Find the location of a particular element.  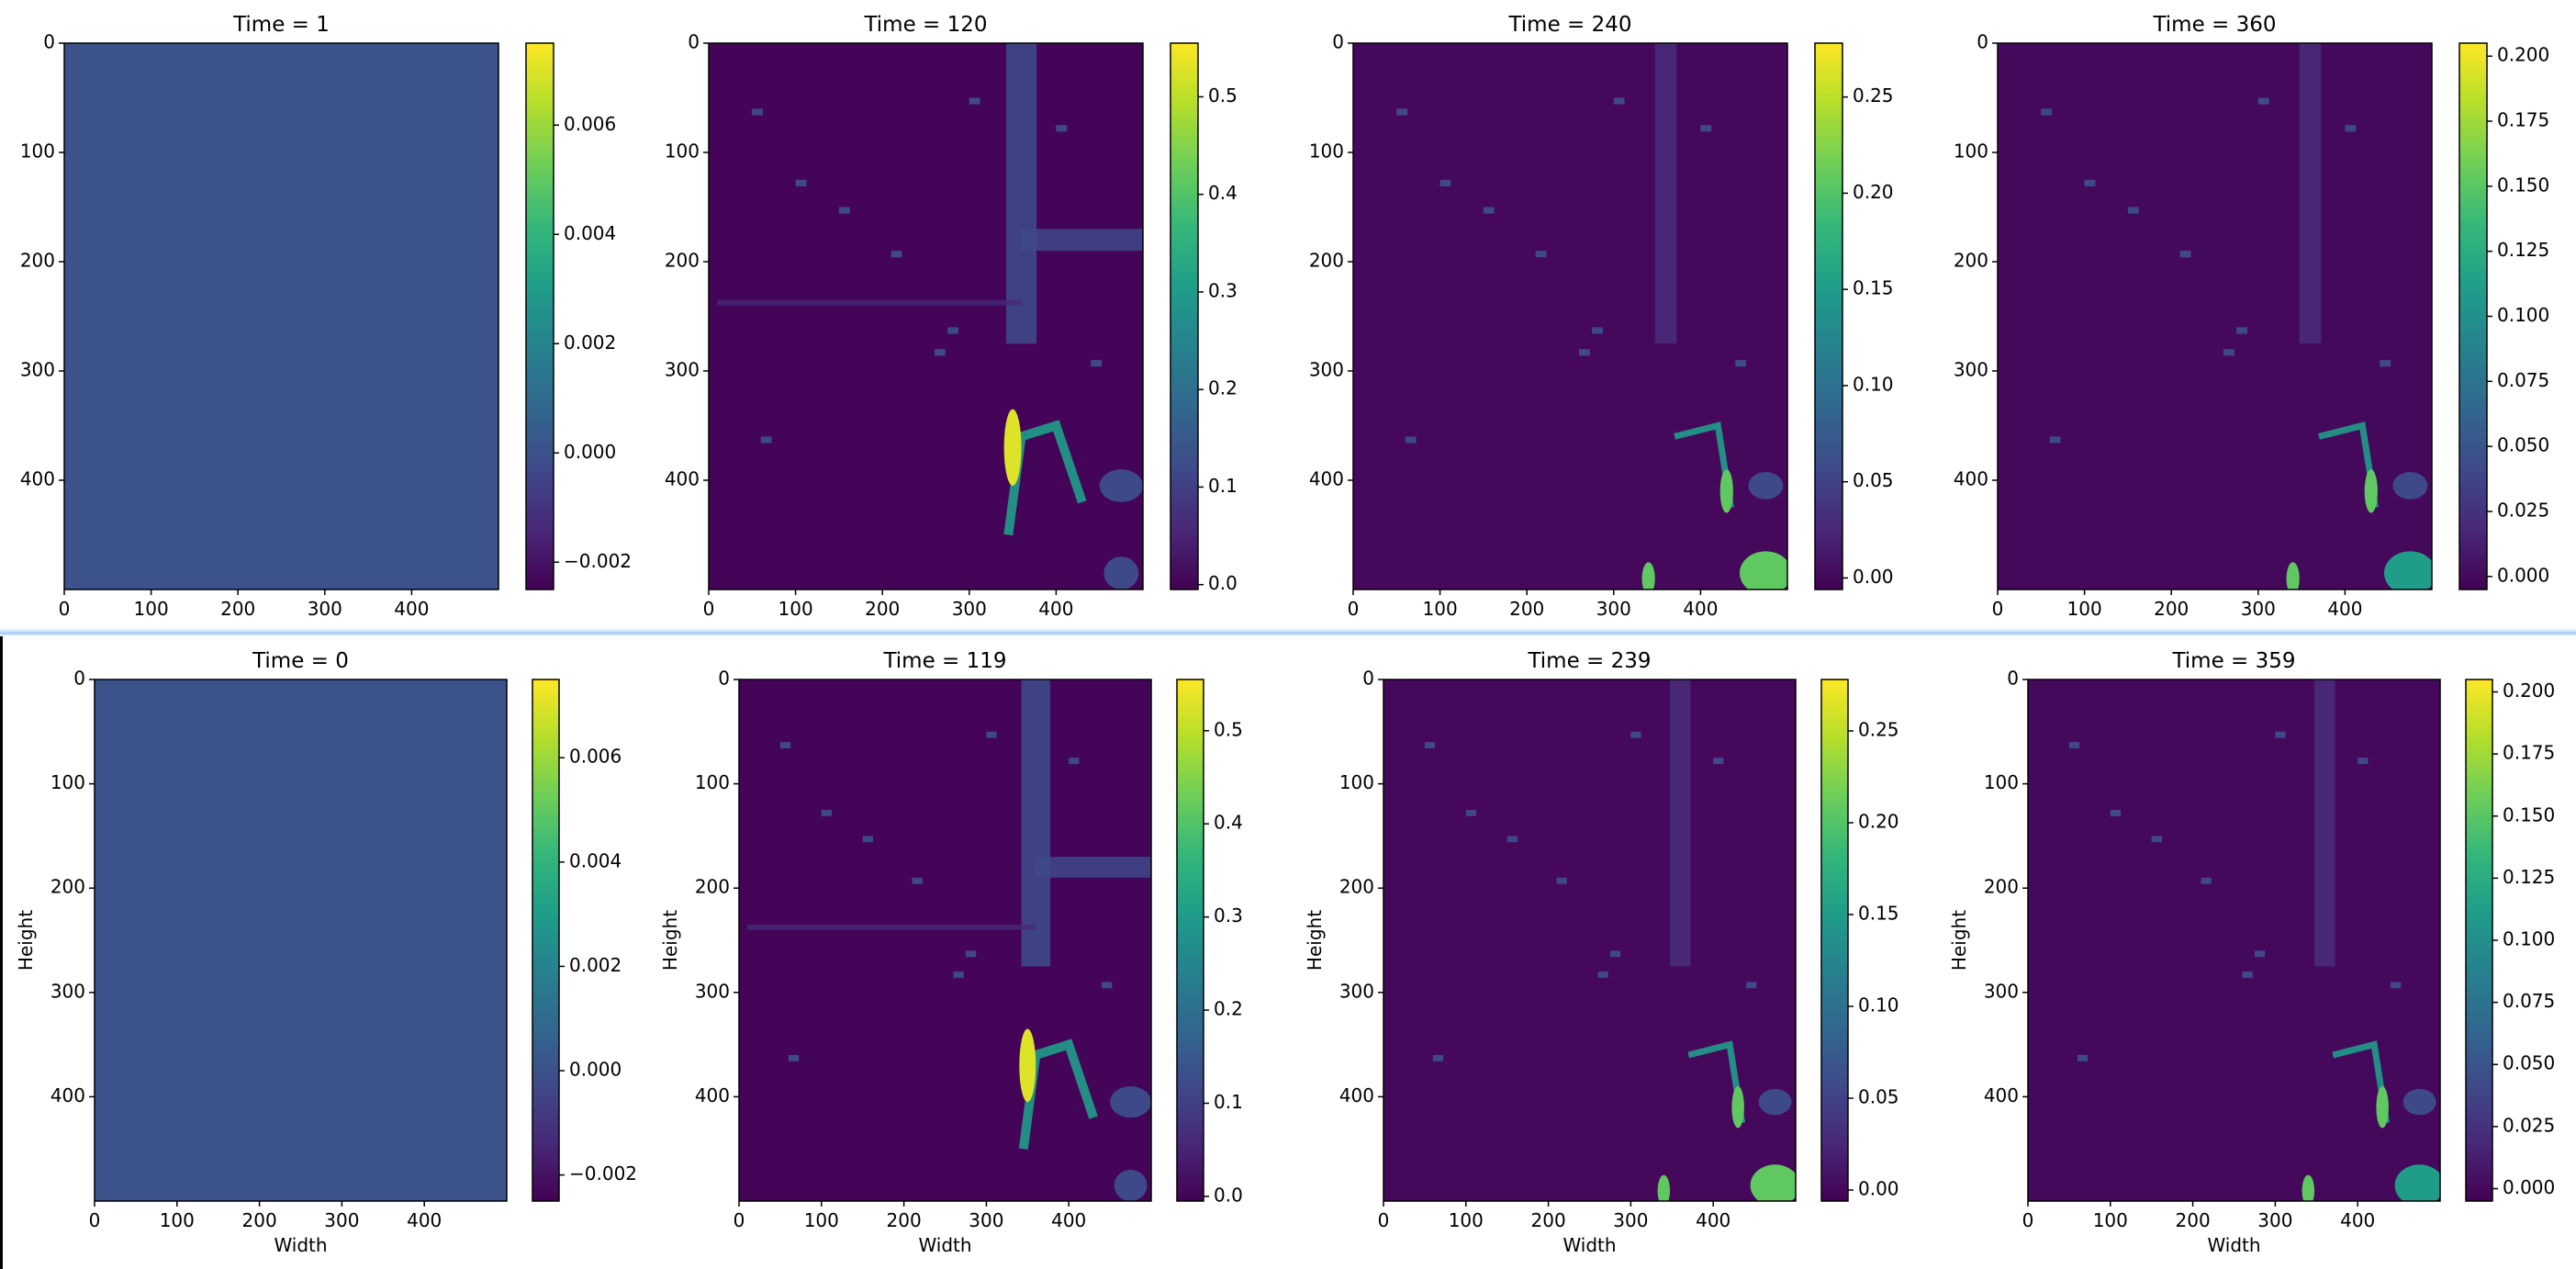

colorbar-tick-label: 0.15 is located at coordinates (1873, 288).